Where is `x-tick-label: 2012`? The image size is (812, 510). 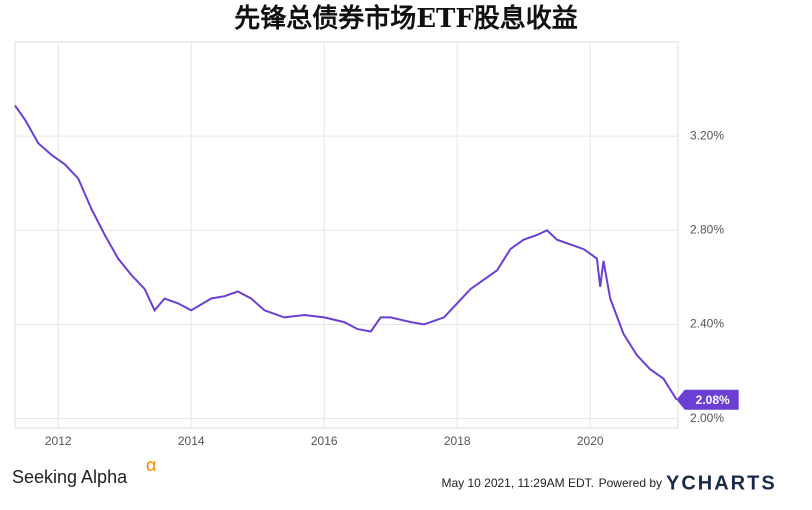
x-tick-label: 2012 is located at coordinates (58, 441).